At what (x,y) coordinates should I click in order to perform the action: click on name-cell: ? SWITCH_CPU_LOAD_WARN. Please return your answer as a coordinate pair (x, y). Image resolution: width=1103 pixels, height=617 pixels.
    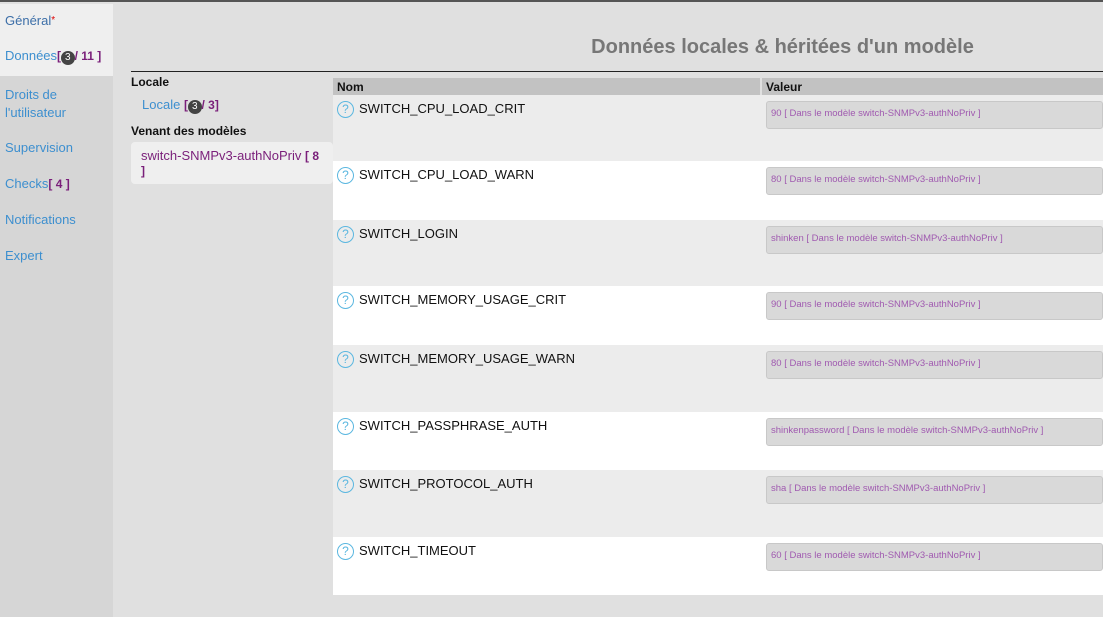
    Looking at the image, I should click on (547, 190).